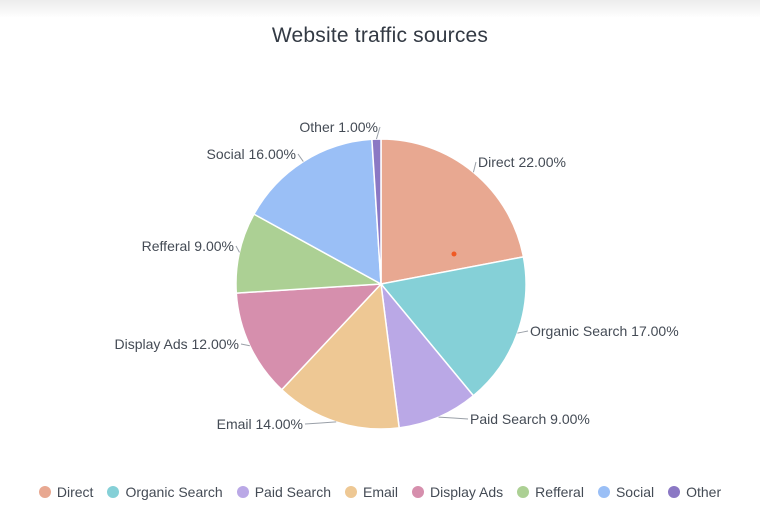  Describe the element at coordinates (474, 167) in the screenshot. I see `leader-line-direct` at that location.